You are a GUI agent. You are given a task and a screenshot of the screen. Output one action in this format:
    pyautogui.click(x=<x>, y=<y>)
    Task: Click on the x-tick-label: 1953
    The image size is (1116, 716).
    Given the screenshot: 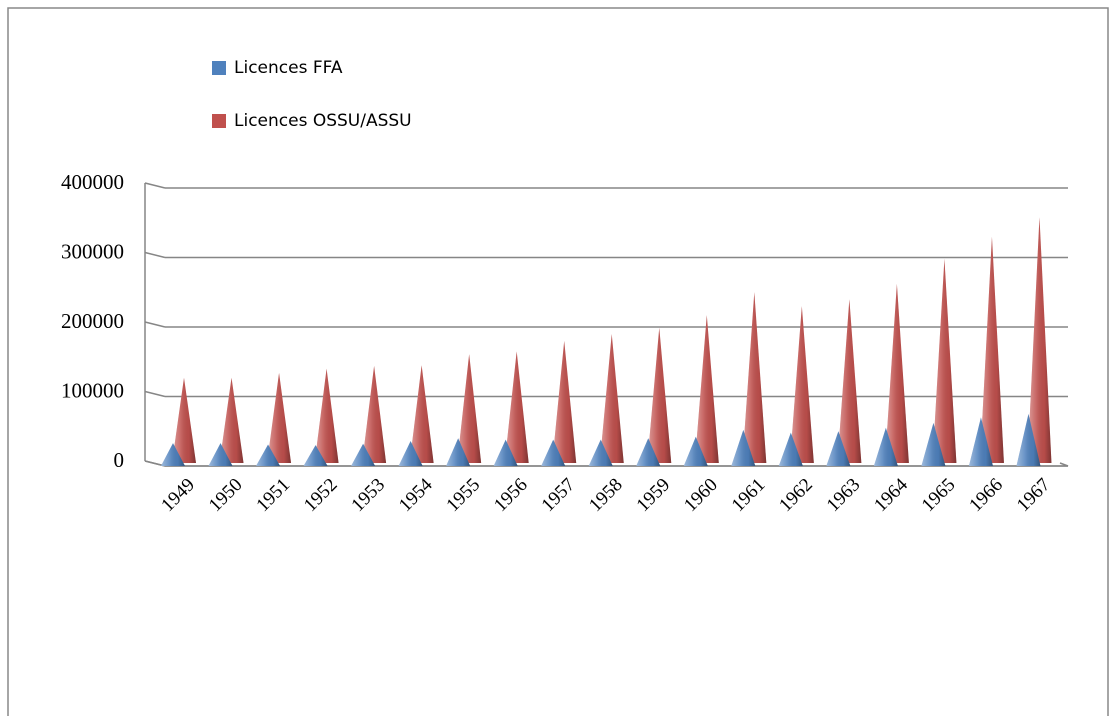 What is the action you would take?
    pyautogui.click(x=368, y=495)
    